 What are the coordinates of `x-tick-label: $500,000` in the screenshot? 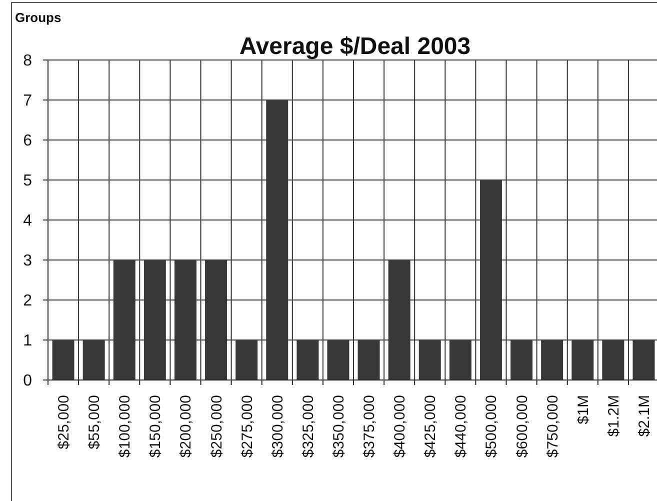 It's located at (491, 426).